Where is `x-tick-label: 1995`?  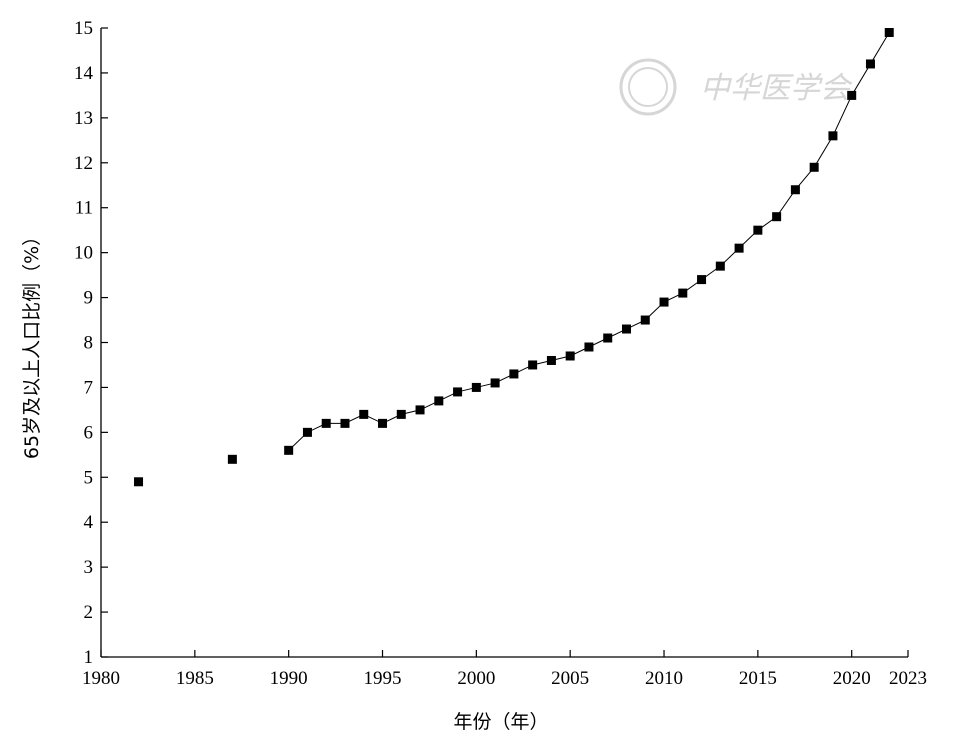
x-tick-label: 1995 is located at coordinates (383, 678).